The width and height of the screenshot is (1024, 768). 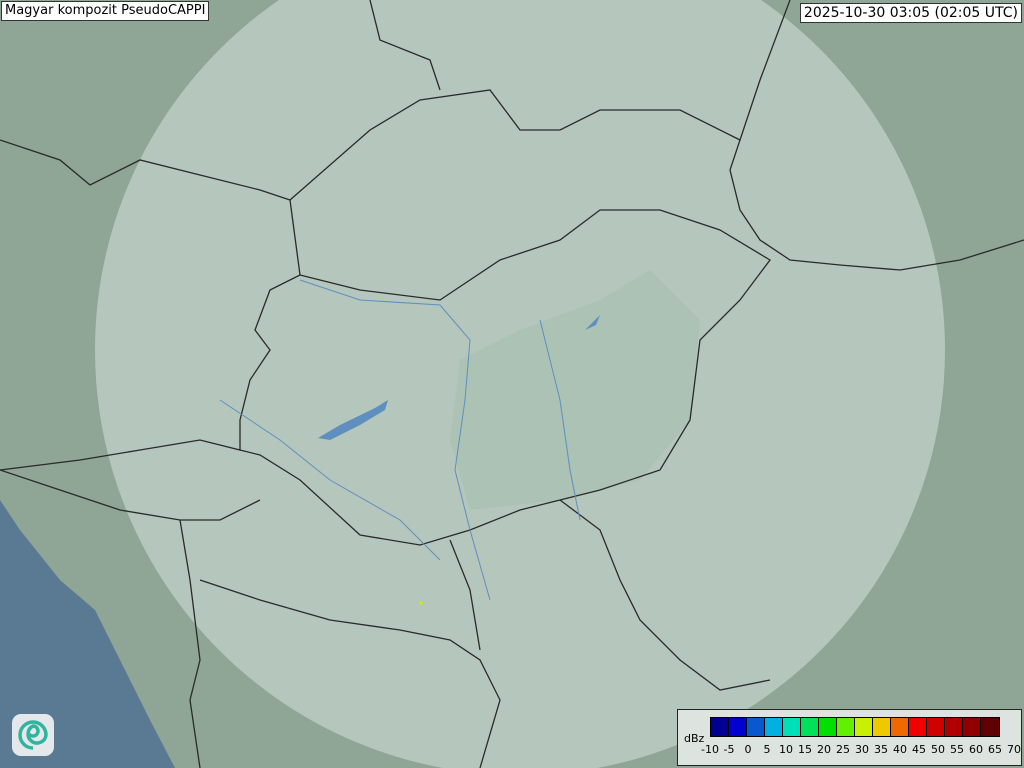 I want to click on legend-tick-label: 20, so click(x=824, y=749).